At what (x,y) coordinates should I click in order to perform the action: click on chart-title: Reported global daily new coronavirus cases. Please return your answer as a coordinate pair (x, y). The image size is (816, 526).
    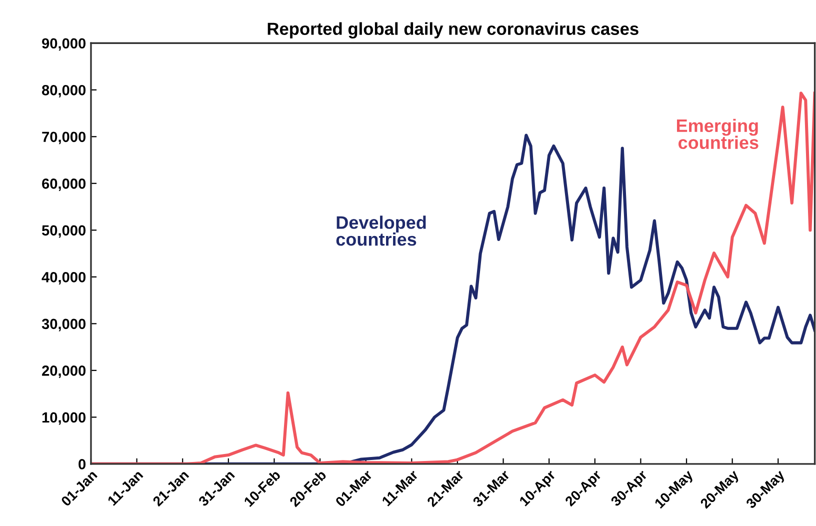
    Looking at the image, I should click on (453, 30).